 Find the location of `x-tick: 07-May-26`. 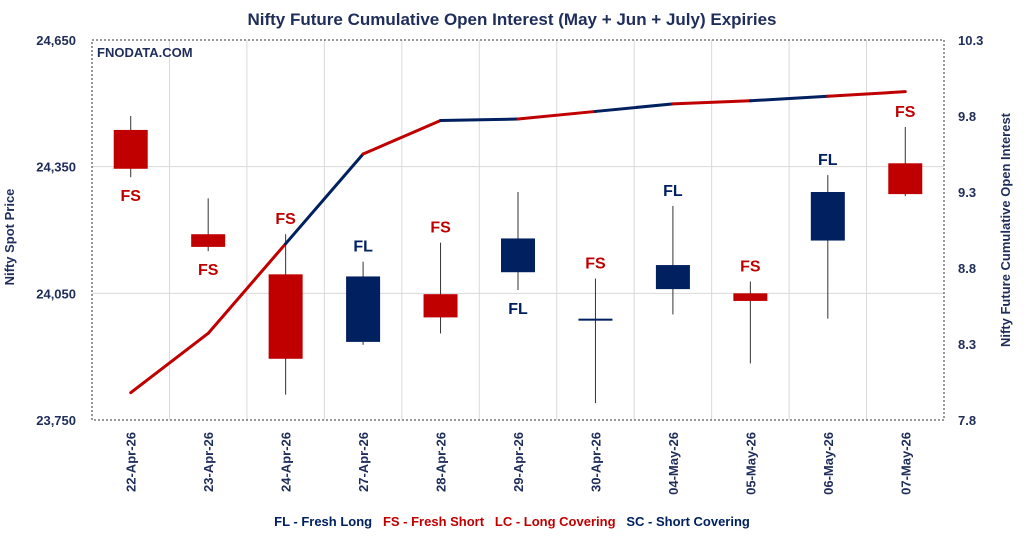

x-tick: 07-May-26 is located at coordinates (905, 463).